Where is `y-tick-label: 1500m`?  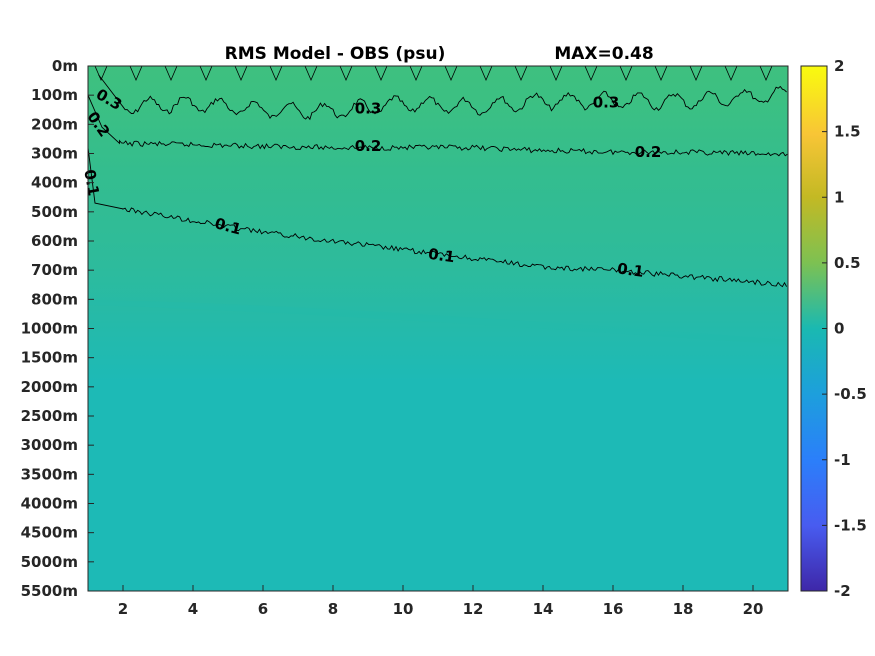 y-tick-label: 1500m is located at coordinates (49, 358).